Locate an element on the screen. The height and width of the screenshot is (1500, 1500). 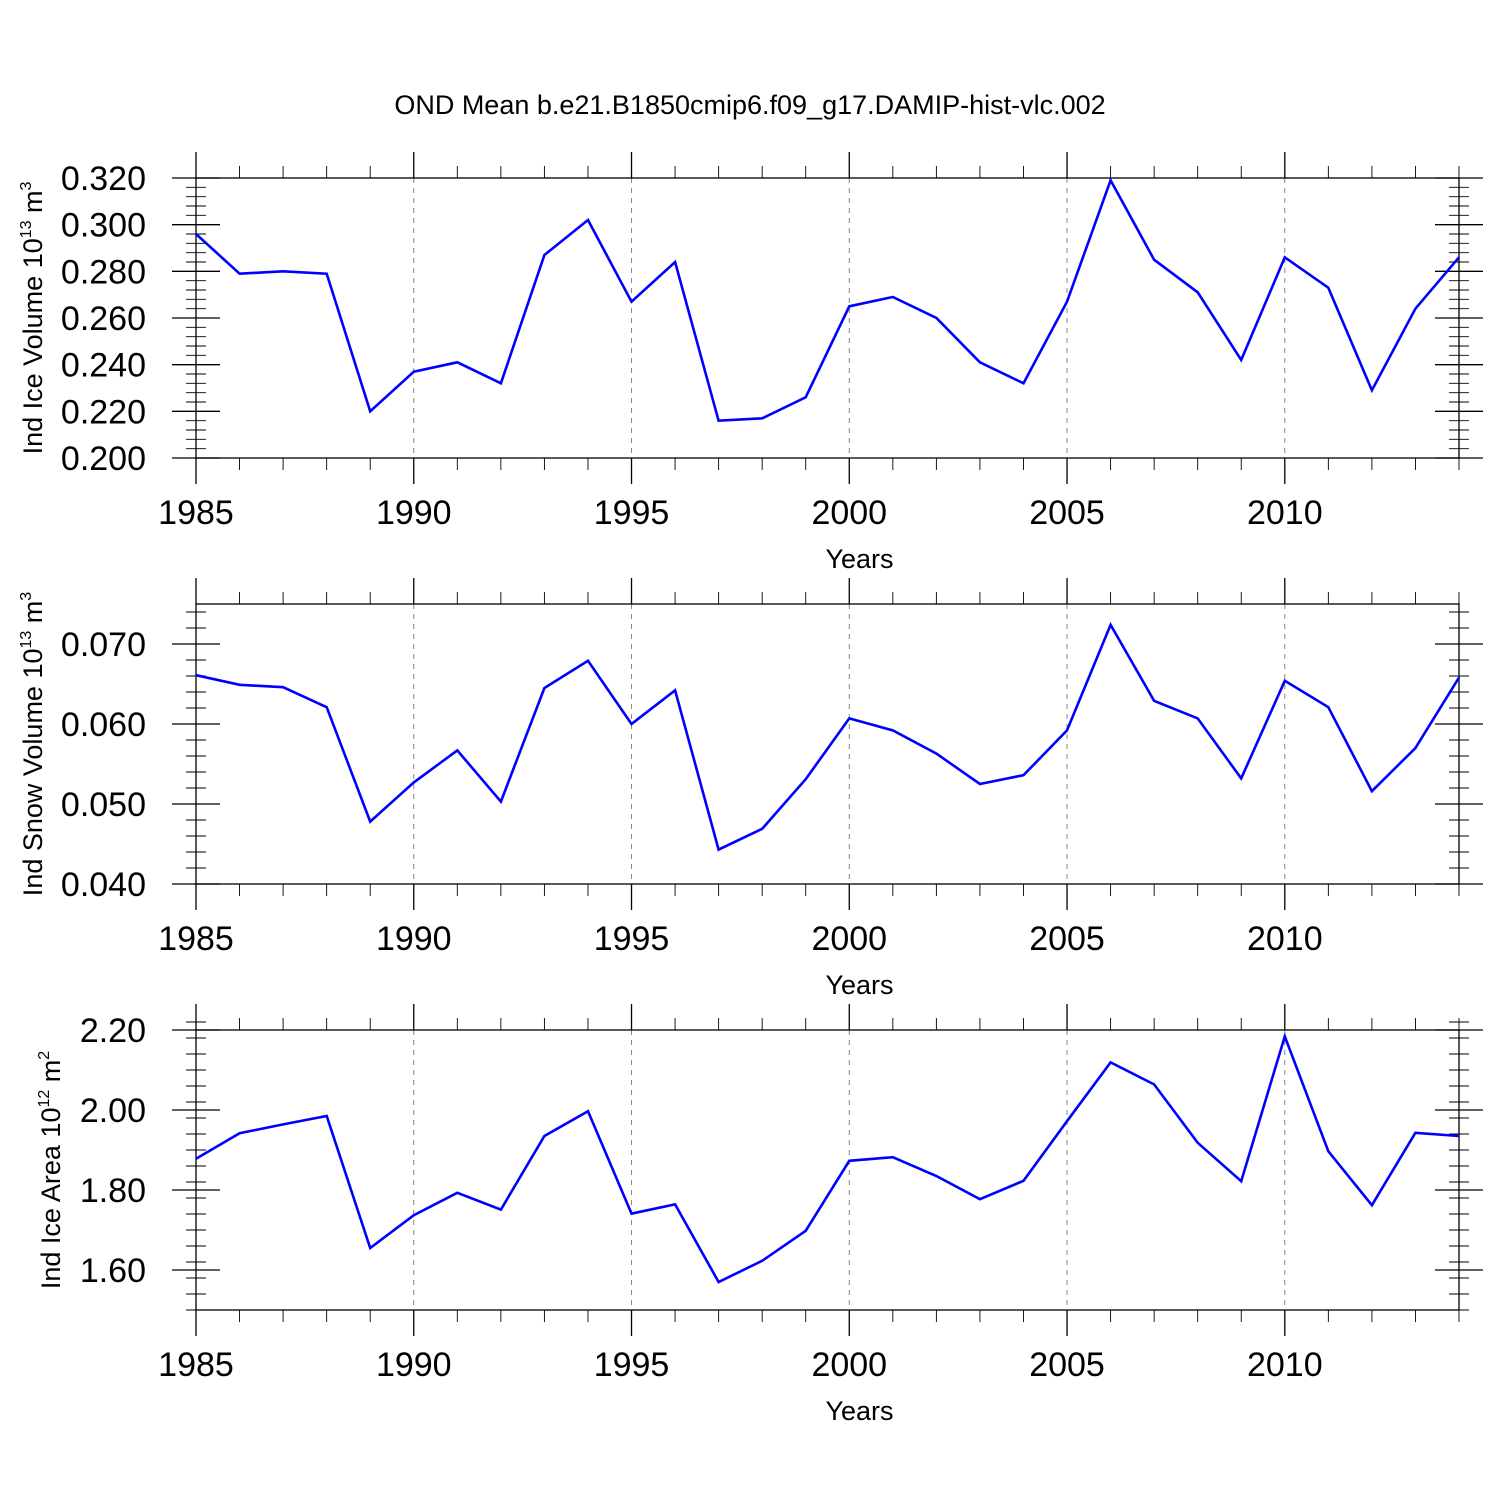
y-tick-label-1.60: 1.60 is located at coordinates (113, 1271).